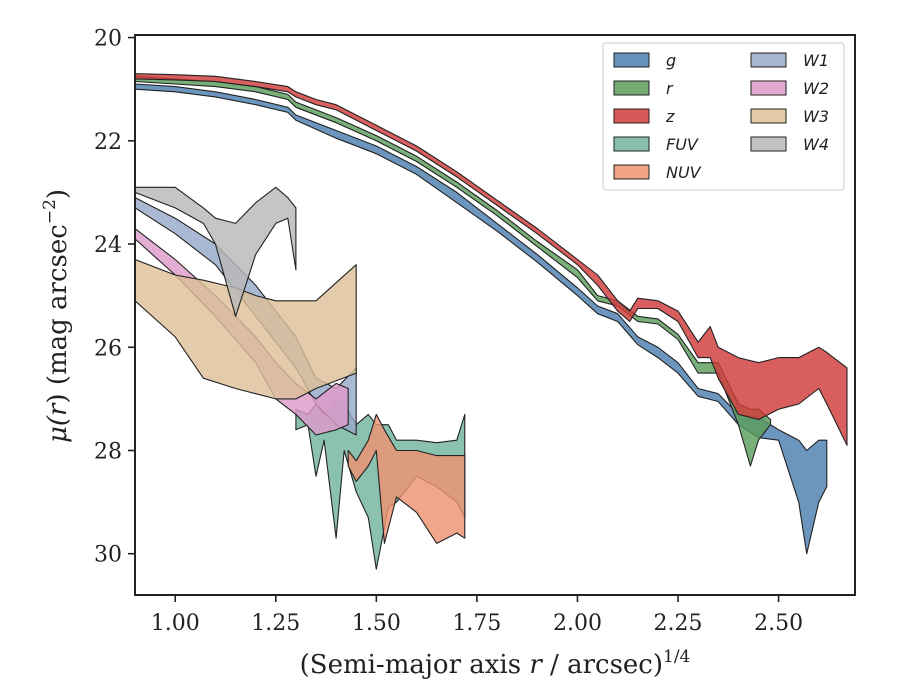 This screenshot has width=900, height=700. Describe the element at coordinates (684, 172) in the screenshot. I see `legend-label-nuv: NUV` at that location.